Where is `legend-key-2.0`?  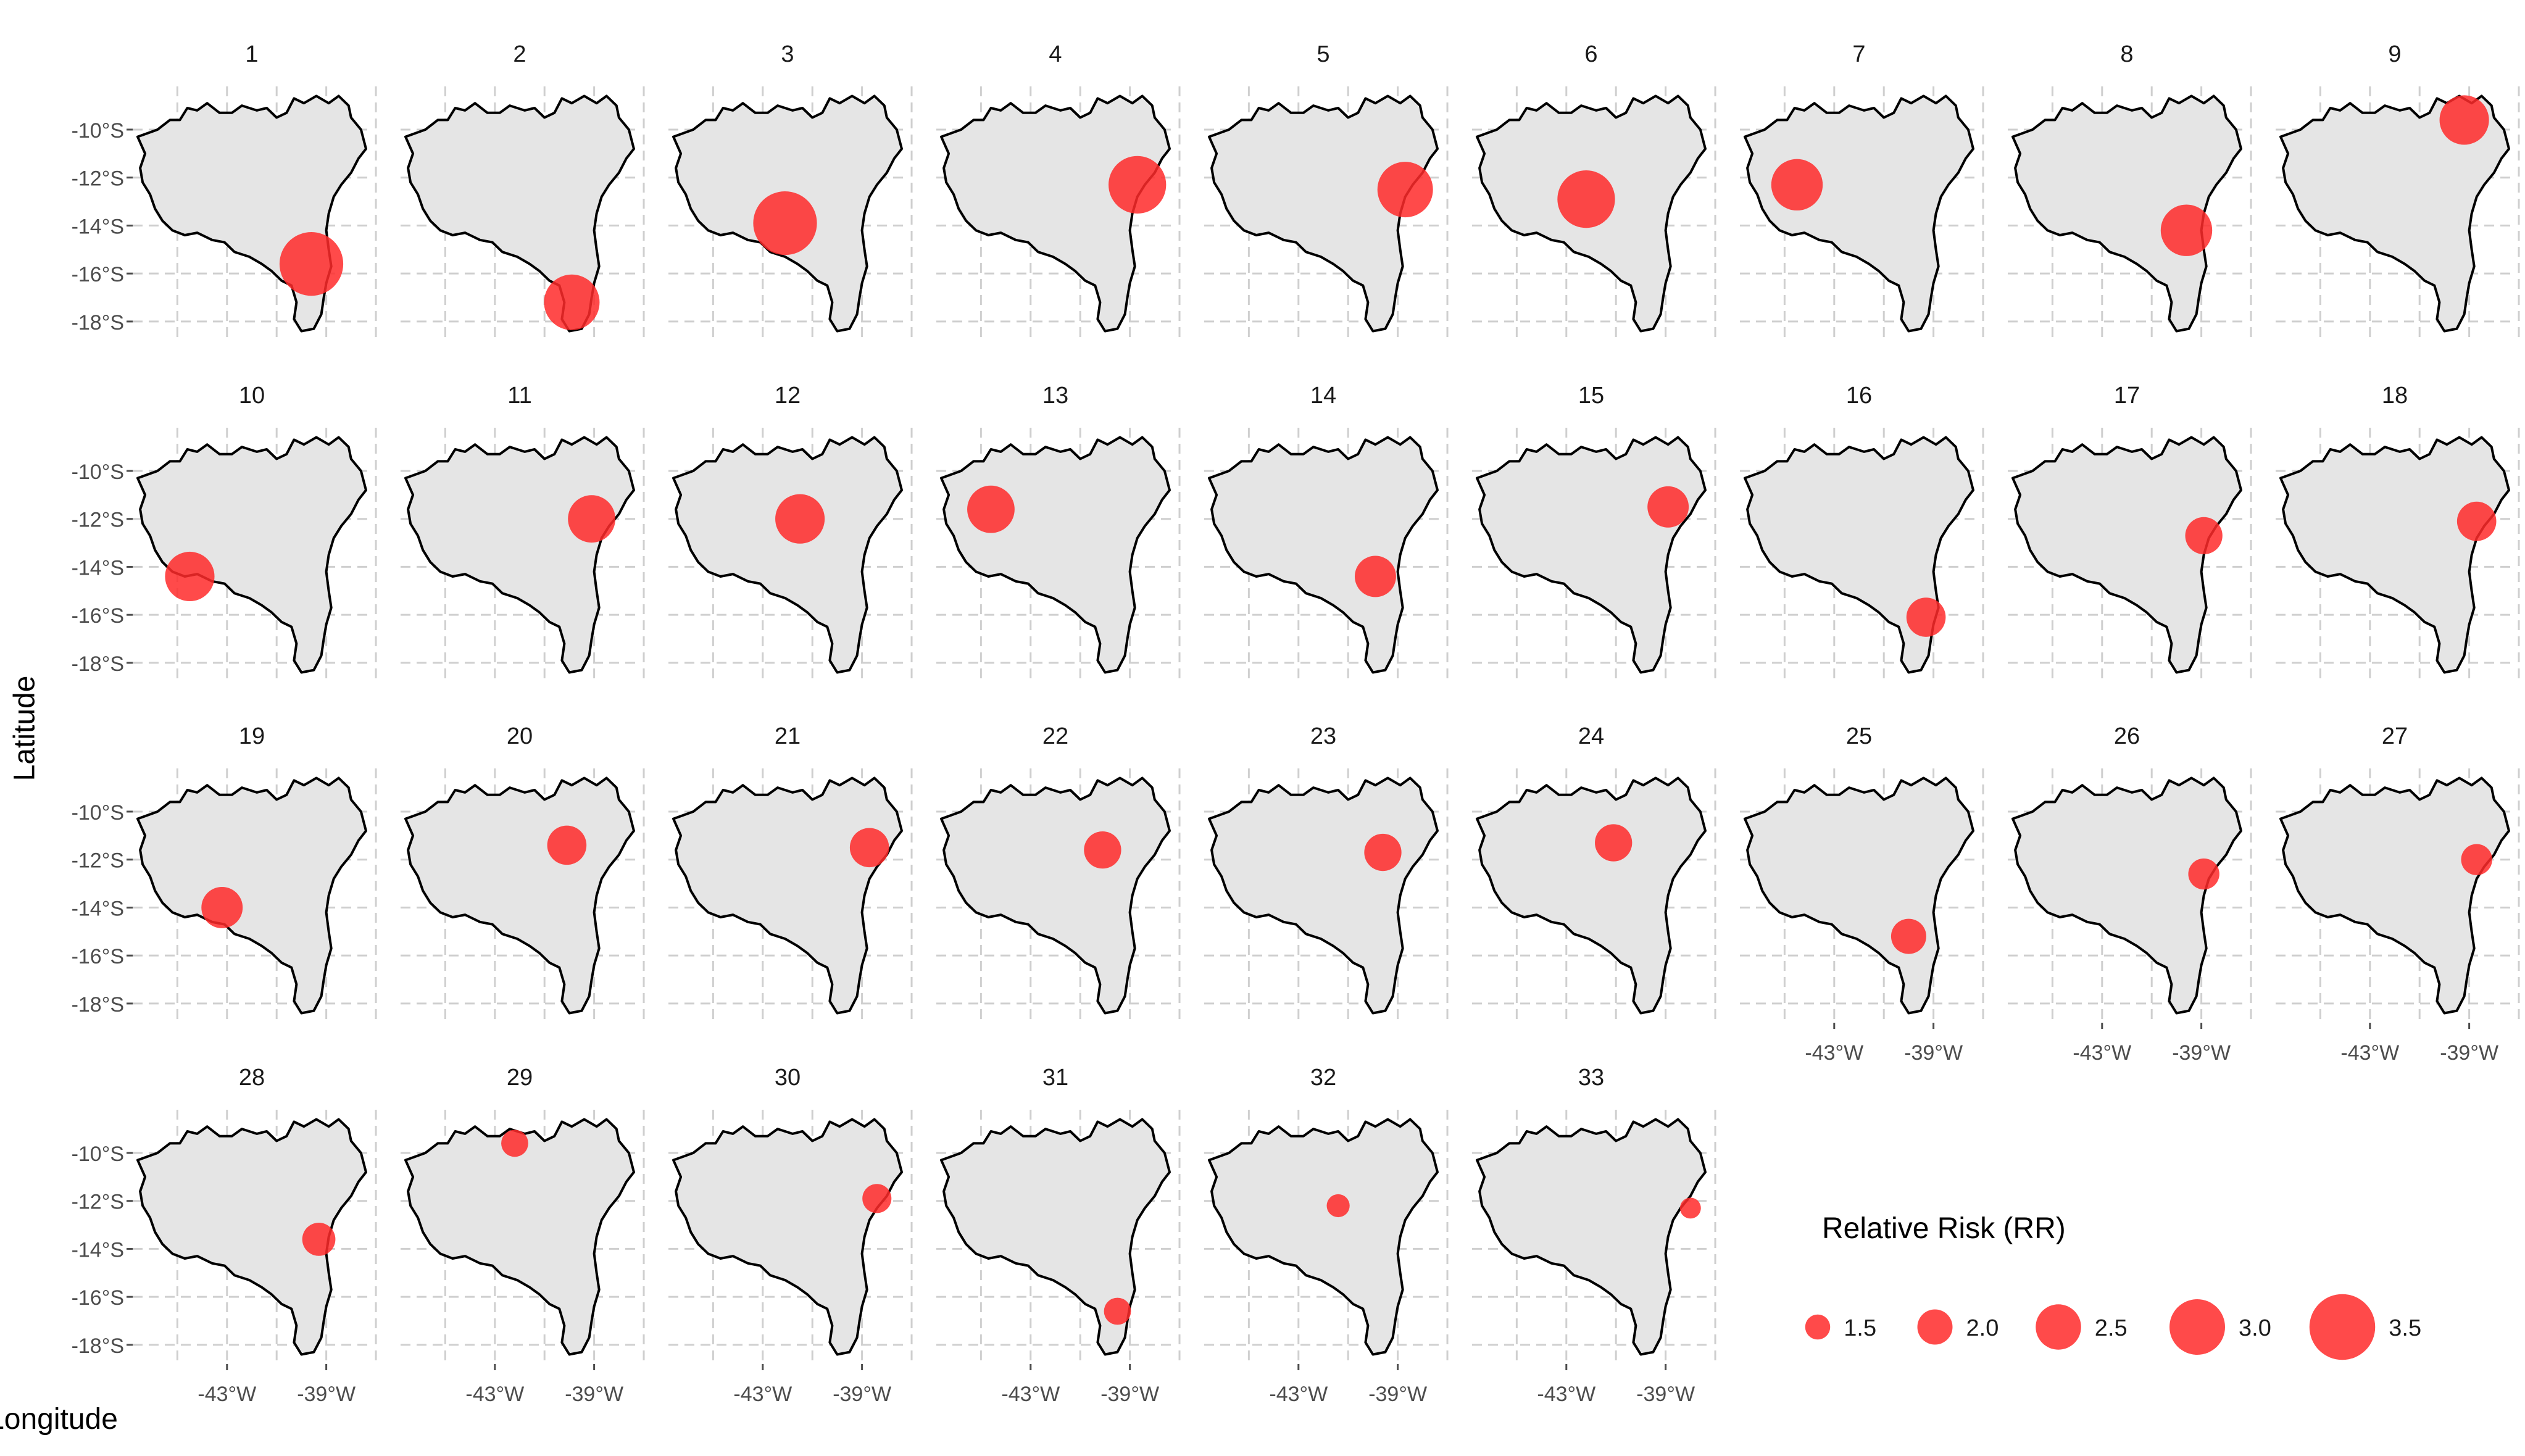
legend-key-2.0 is located at coordinates (1935, 1327).